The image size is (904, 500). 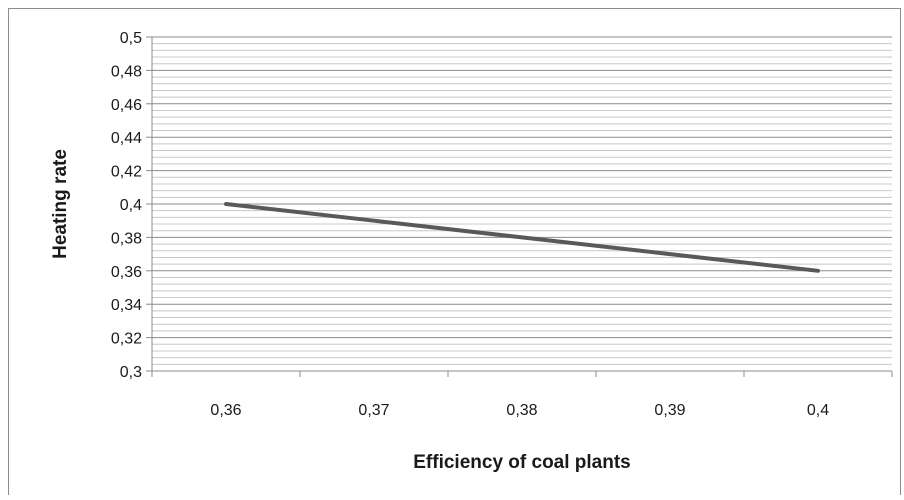 I want to click on x-tick-label: 0,38, so click(x=521, y=410).